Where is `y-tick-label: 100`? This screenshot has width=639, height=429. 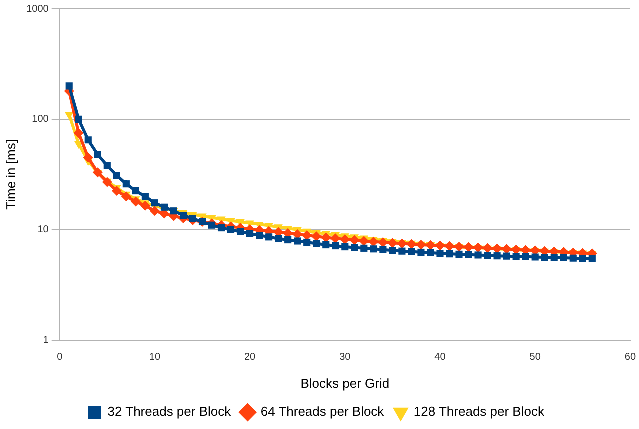 y-tick-label: 100 is located at coordinates (41, 120).